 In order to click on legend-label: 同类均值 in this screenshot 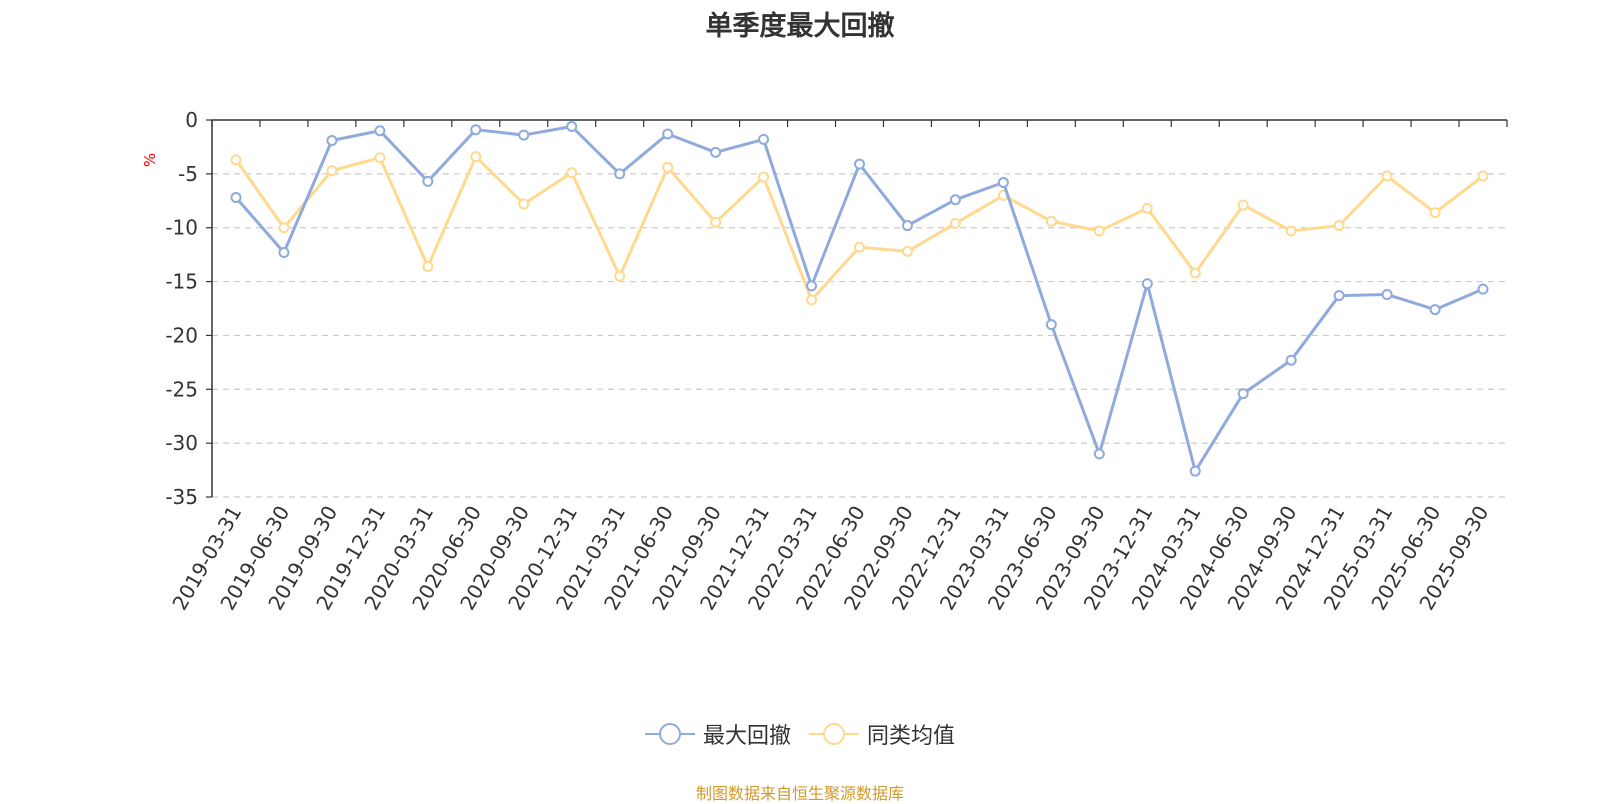, I will do `click(911, 736)`.